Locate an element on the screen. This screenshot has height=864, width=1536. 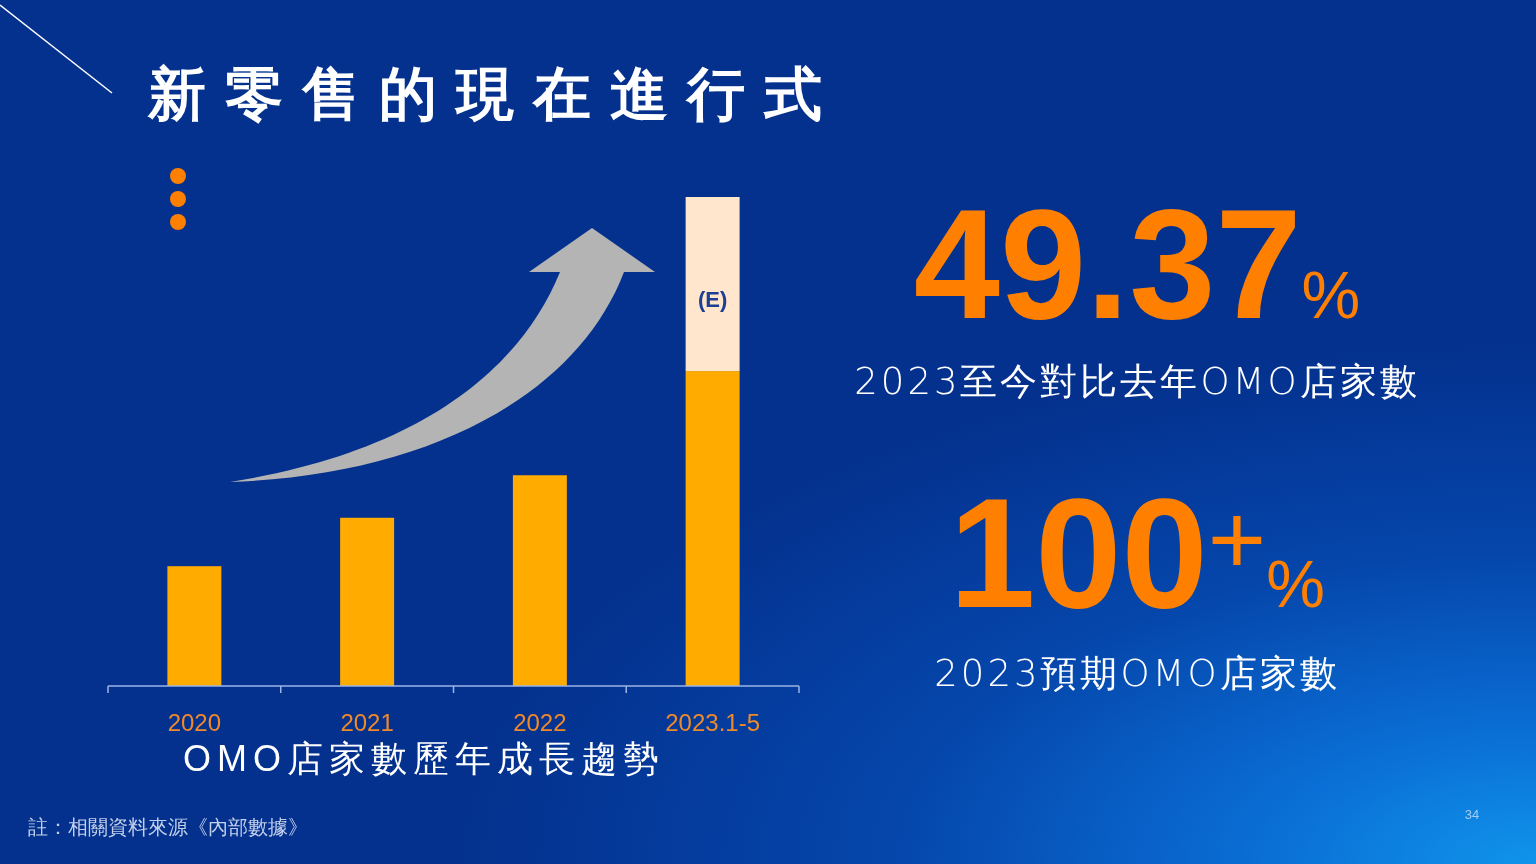
x-tick-label: 2020 is located at coordinates (194, 722).